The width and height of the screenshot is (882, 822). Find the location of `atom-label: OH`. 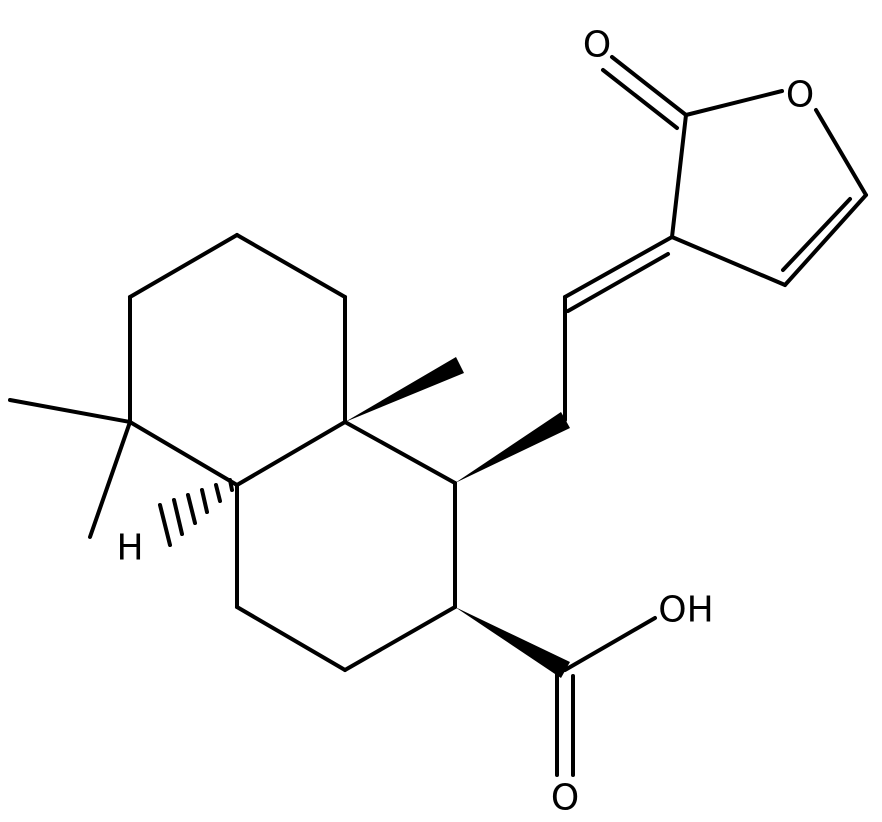

atom-label: OH is located at coordinates (685, 610).